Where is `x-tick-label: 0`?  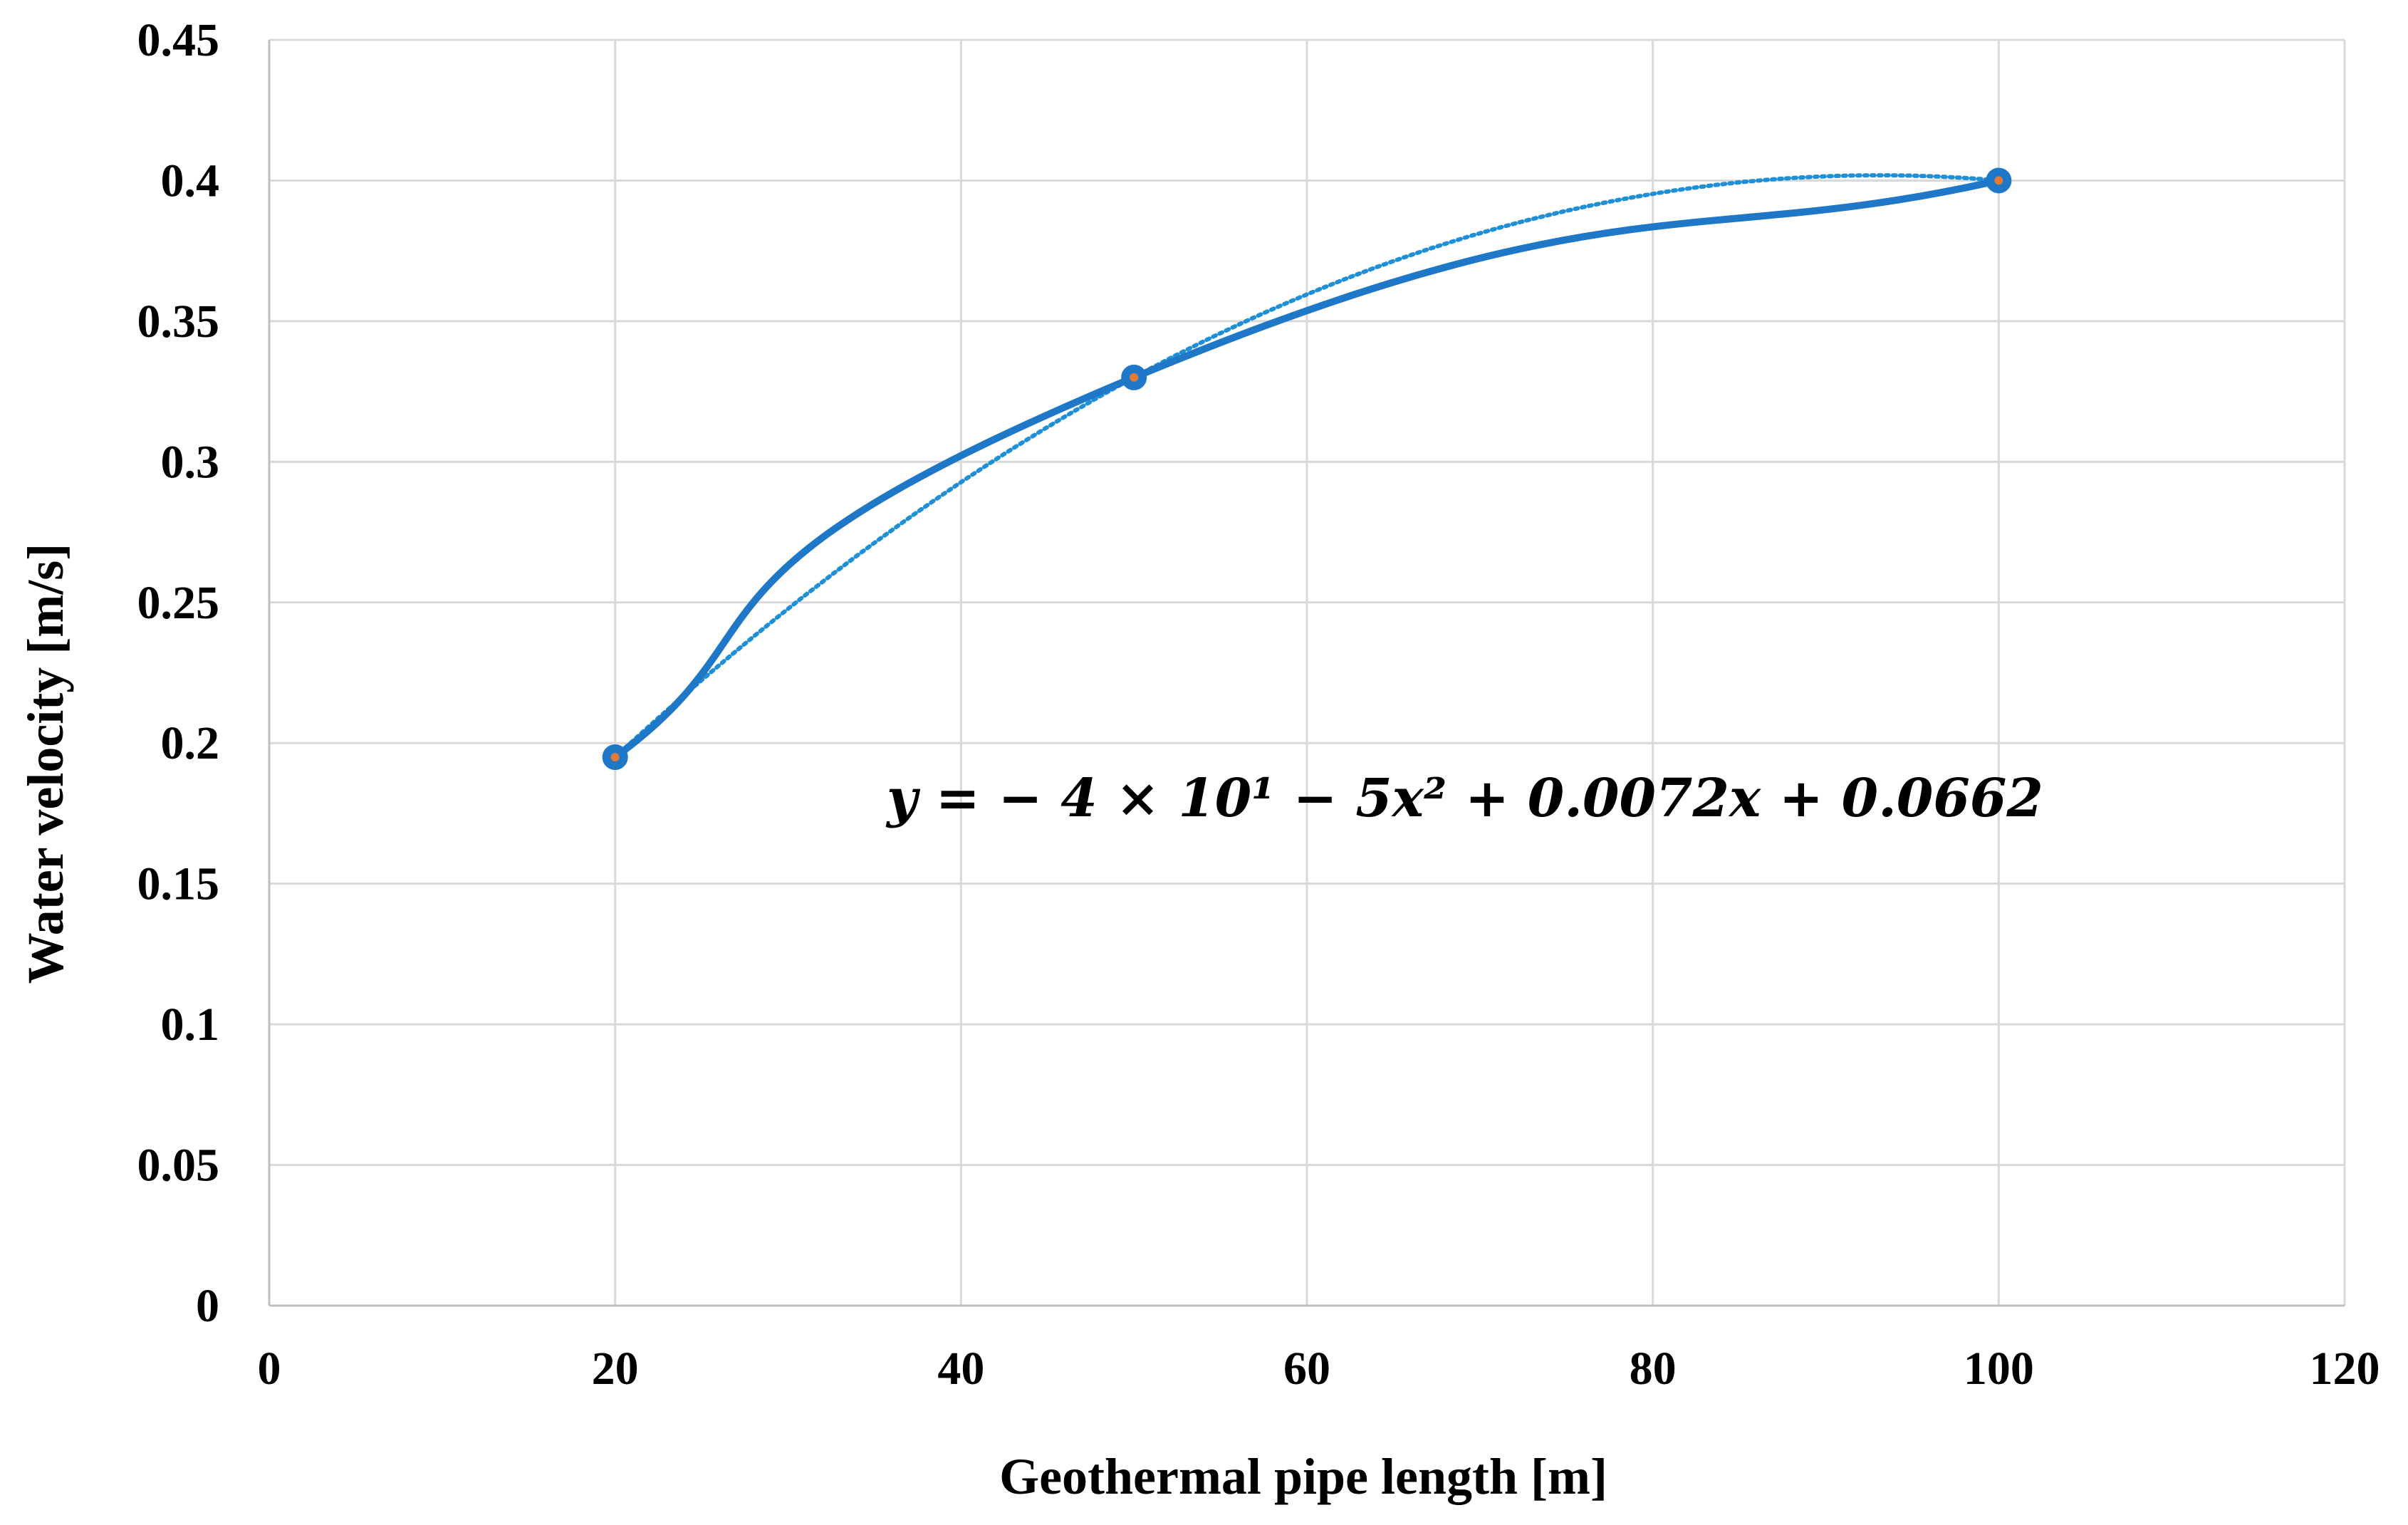
x-tick-label: 0 is located at coordinates (269, 1369).